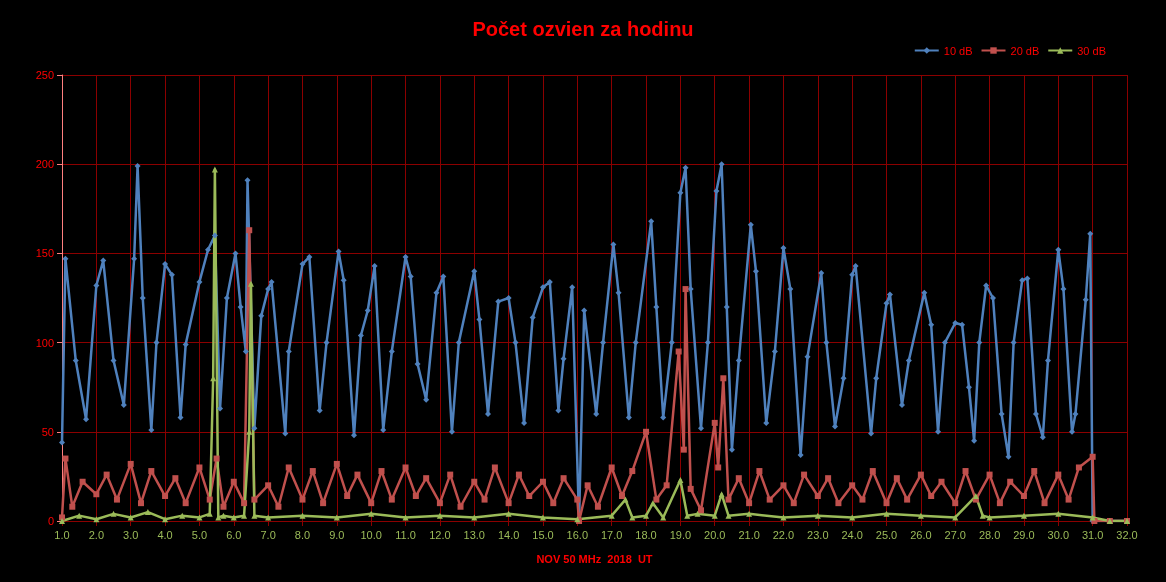 This screenshot has height=582, width=1166. What do you see at coordinates (234, 534) in the screenshot?
I see `x-tick-label: 6.0` at bounding box center [234, 534].